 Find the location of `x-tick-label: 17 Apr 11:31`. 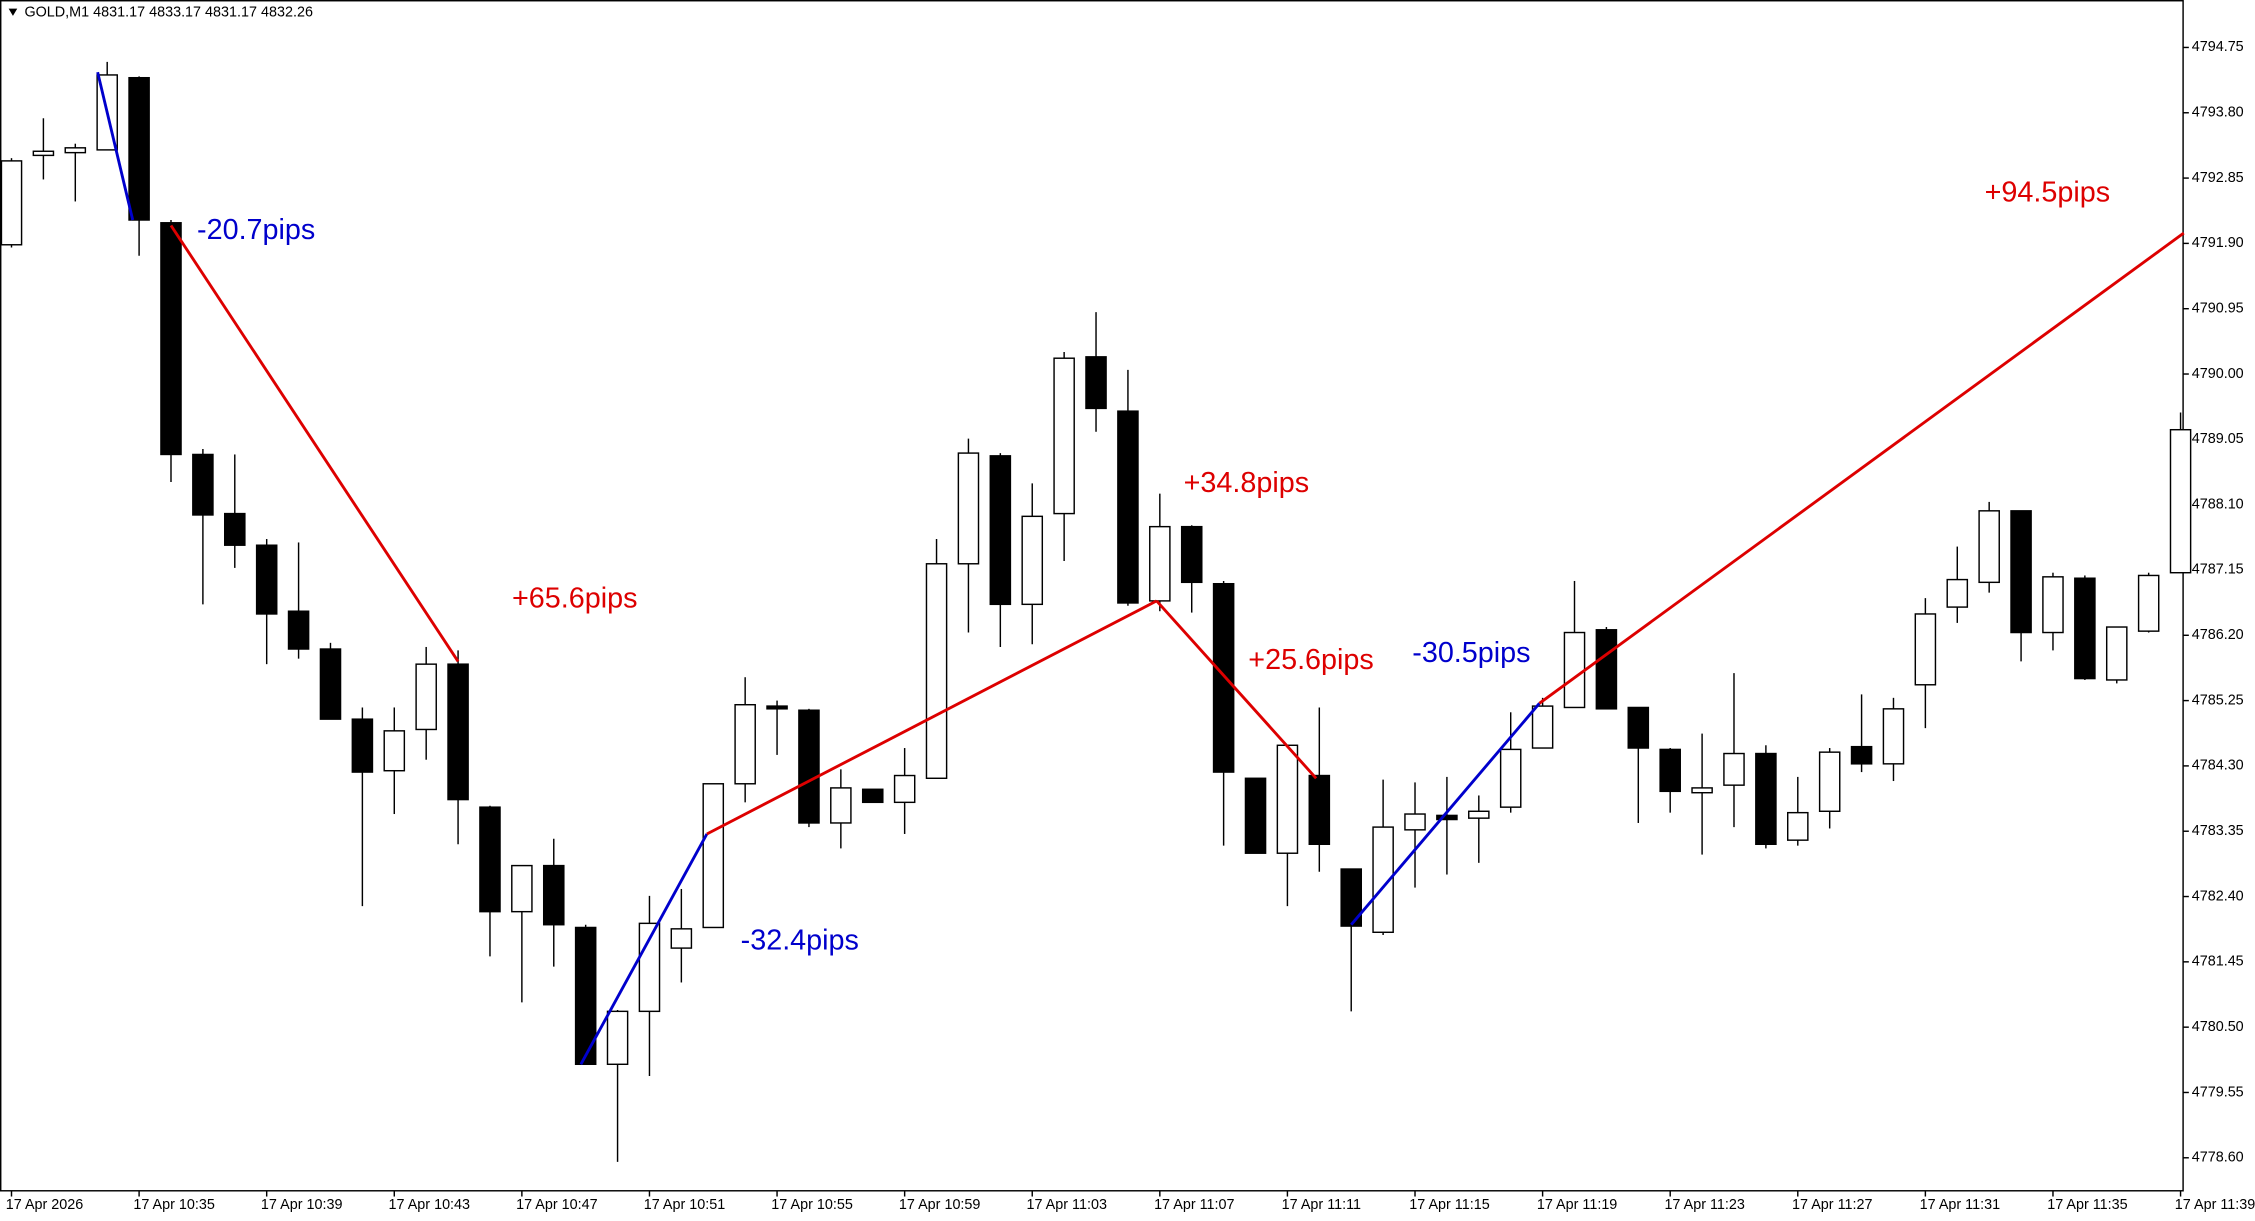

x-tick-label: 17 Apr 11:31 is located at coordinates (1960, 1205).